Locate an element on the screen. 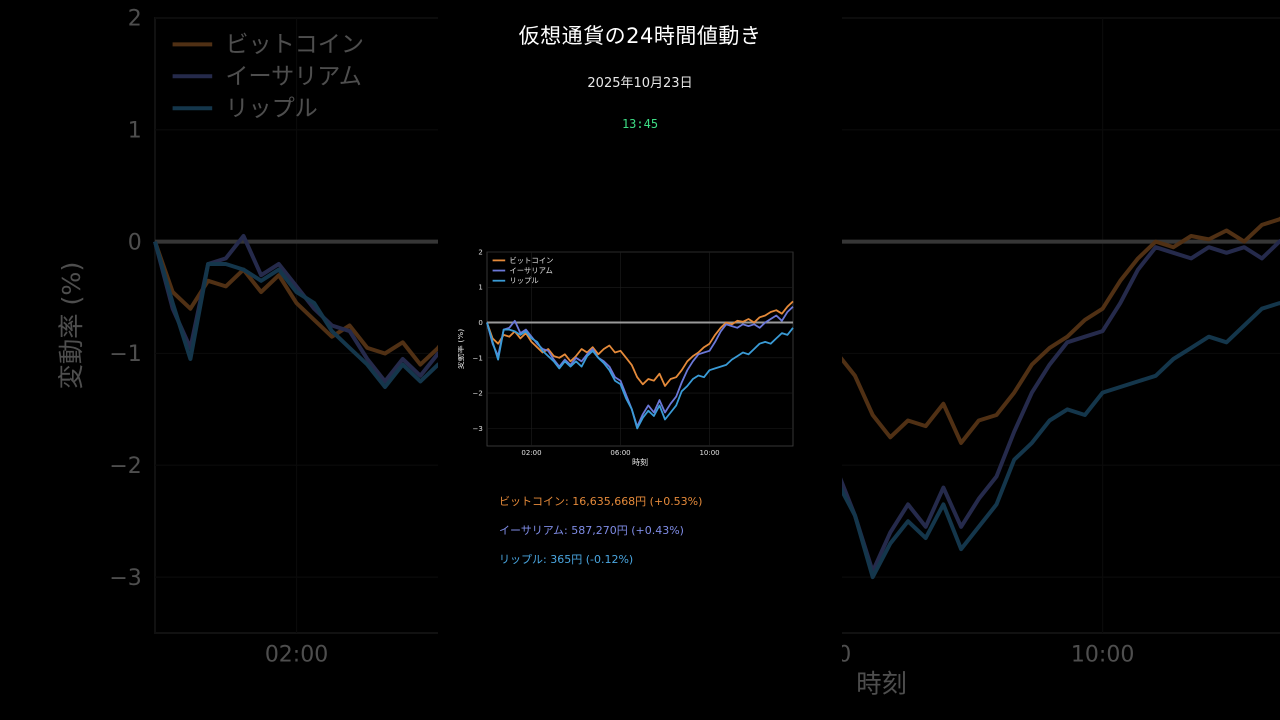 This screenshot has height=720, width=1280. price-row-name: リップル is located at coordinates (521, 559).